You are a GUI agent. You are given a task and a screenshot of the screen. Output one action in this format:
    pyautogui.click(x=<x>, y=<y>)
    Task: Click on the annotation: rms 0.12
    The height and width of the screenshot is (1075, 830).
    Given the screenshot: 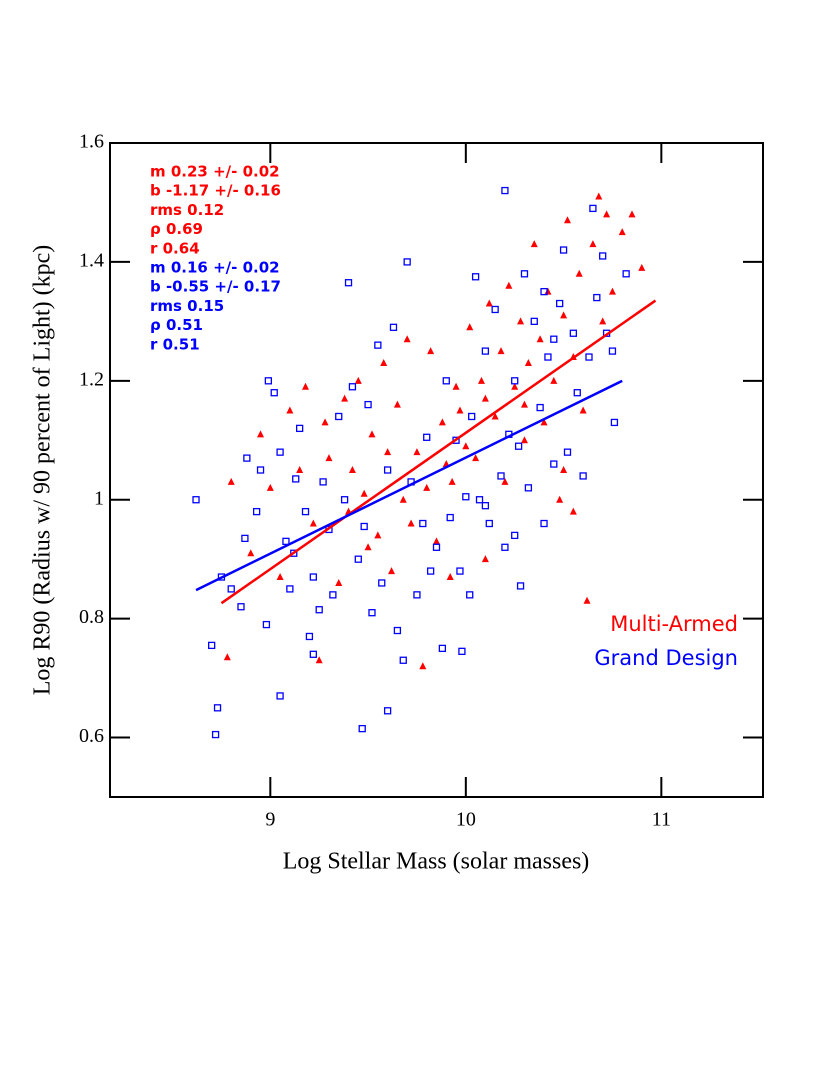 What is the action you would take?
    pyautogui.click(x=187, y=210)
    